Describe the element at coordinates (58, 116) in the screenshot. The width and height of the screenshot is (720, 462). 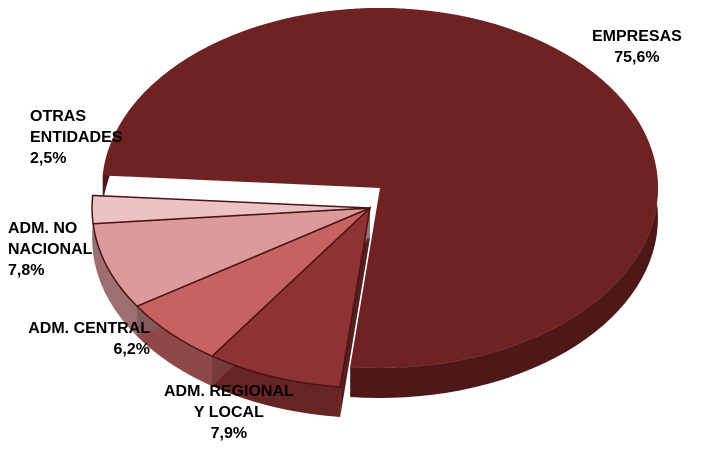
I see `slice-label-otras-entidades-line-1: OTRAS` at that location.